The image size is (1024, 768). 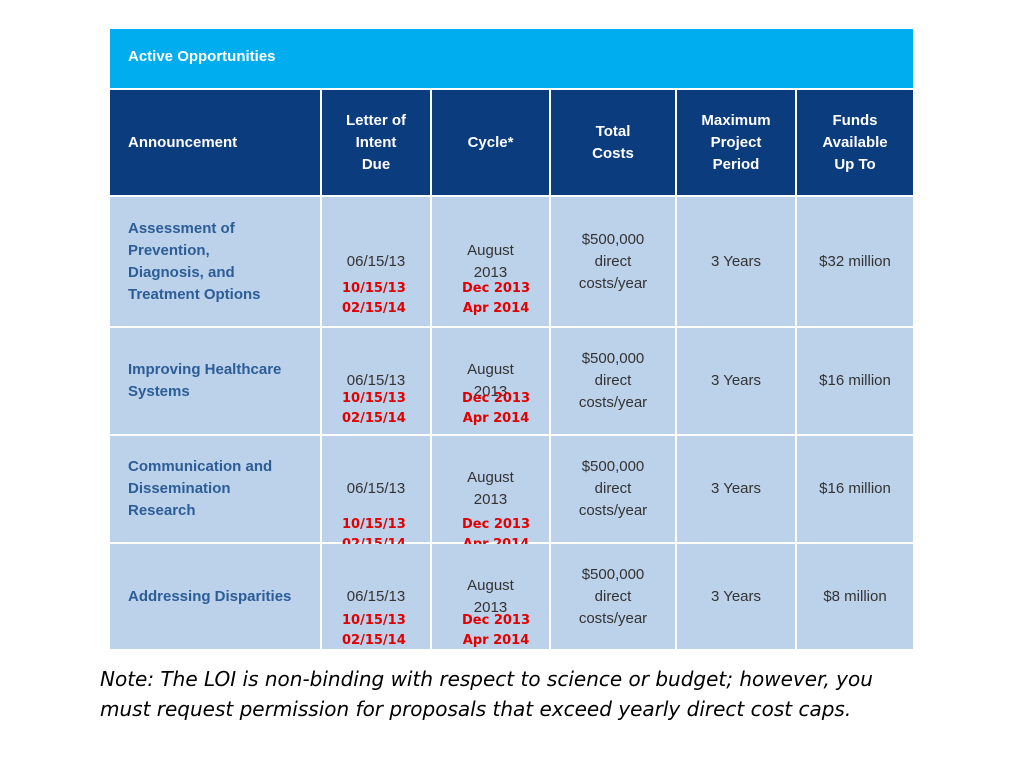 What do you see at coordinates (490, 142) in the screenshot?
I see `header-cycle: Cycle*` at bounding box center [490, 142].